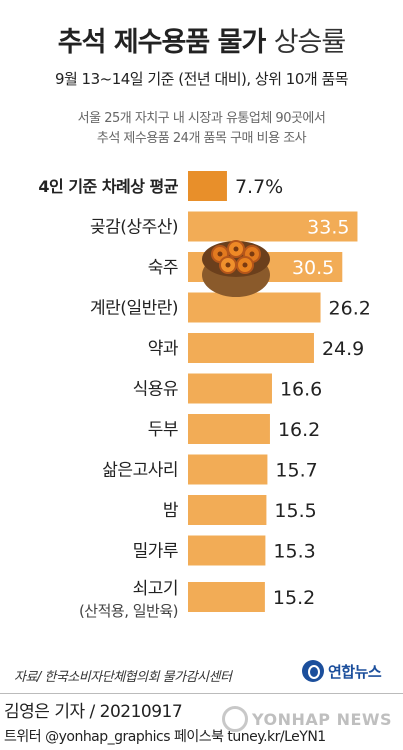  Describe the element at coordinates (171, 511) in the screenshot. I see `category-label-8: 밤` at that location.